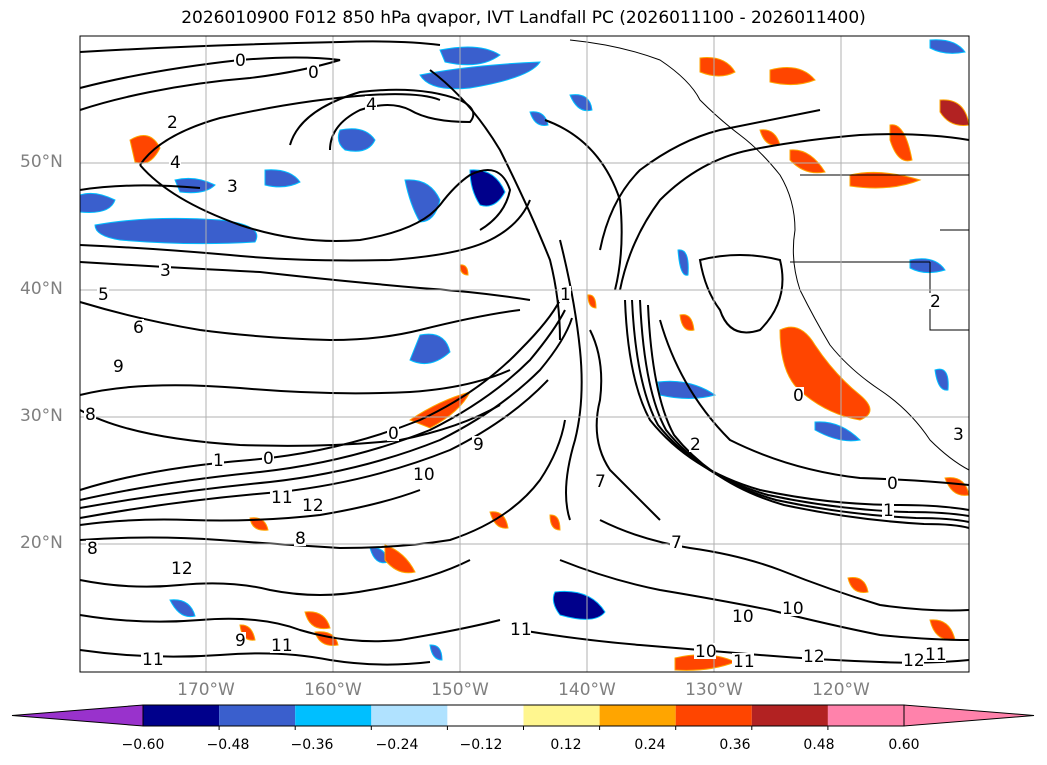 This screenshot has width=1047, height=765. I want to click on lon-label-170w: 170°W, so click(206, 690).